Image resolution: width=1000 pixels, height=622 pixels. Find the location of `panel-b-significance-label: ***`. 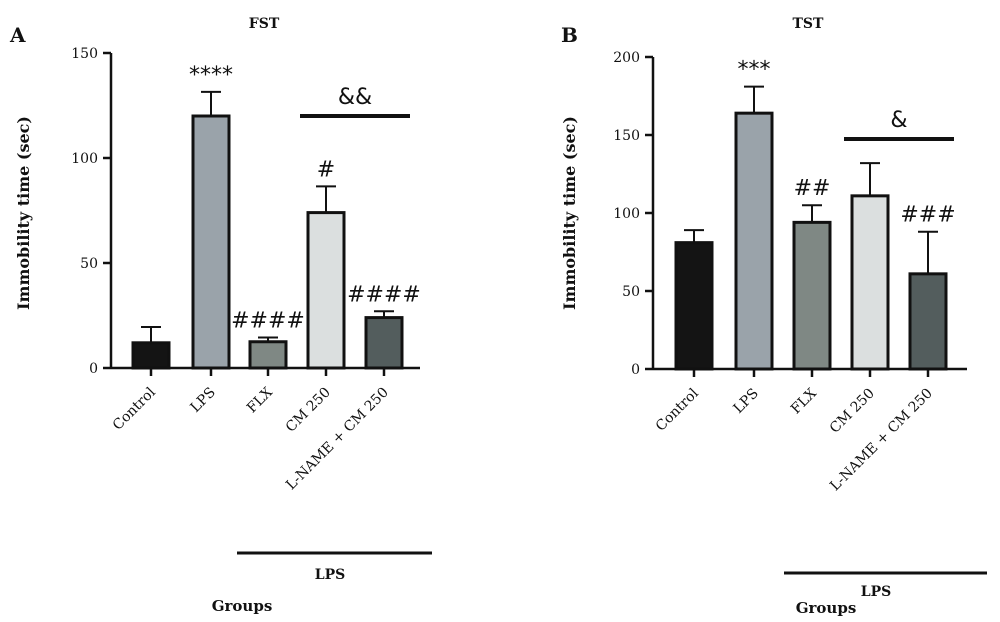

panel-b-significance-label: *** is located at coordinates (754, 70).